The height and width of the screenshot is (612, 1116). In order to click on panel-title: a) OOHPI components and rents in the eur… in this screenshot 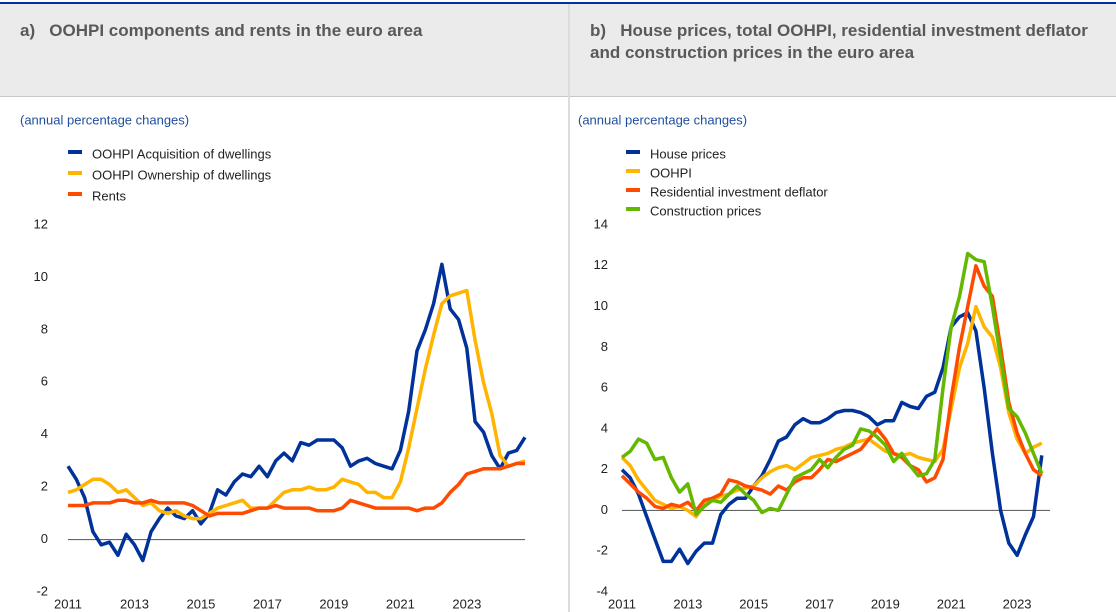, I will do `click(284, 50)`.